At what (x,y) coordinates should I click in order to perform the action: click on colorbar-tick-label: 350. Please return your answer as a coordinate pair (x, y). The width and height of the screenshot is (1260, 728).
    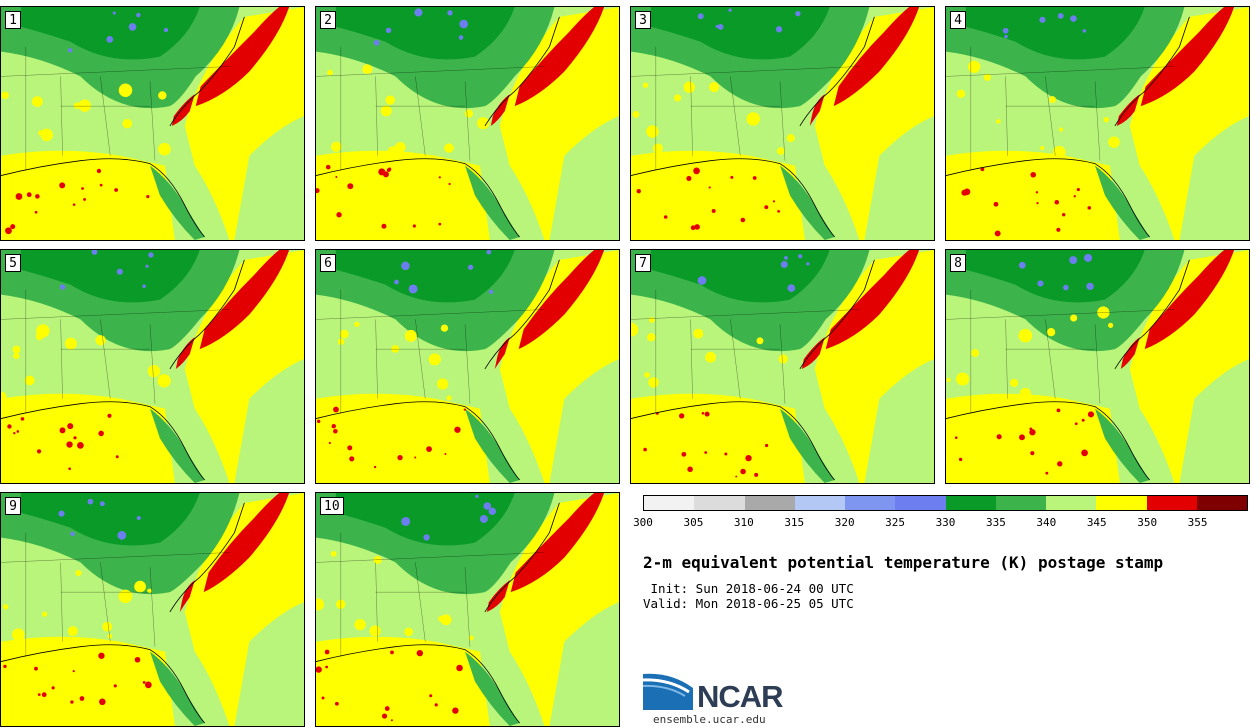
    Looking at the image, I should click on (1147, 522).